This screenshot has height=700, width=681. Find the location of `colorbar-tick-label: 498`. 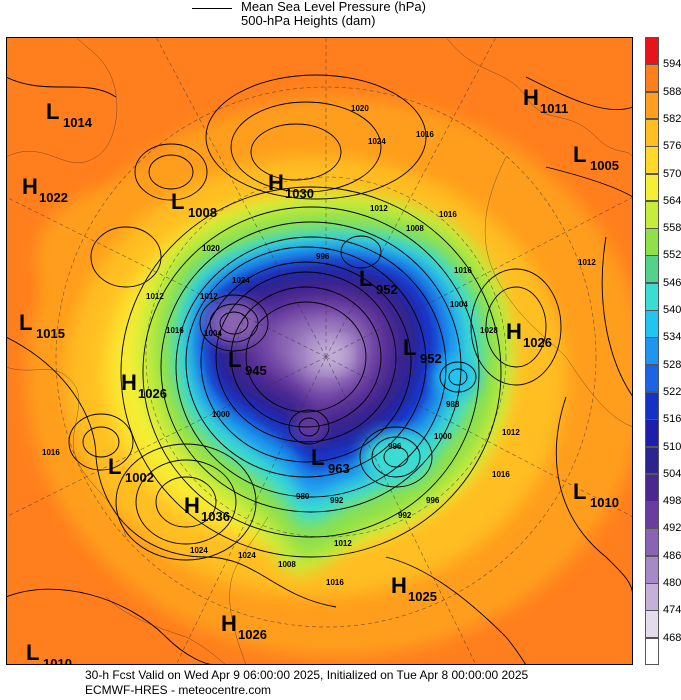

colorbar-tick-label: 498 is located at coordinates (672, 501).